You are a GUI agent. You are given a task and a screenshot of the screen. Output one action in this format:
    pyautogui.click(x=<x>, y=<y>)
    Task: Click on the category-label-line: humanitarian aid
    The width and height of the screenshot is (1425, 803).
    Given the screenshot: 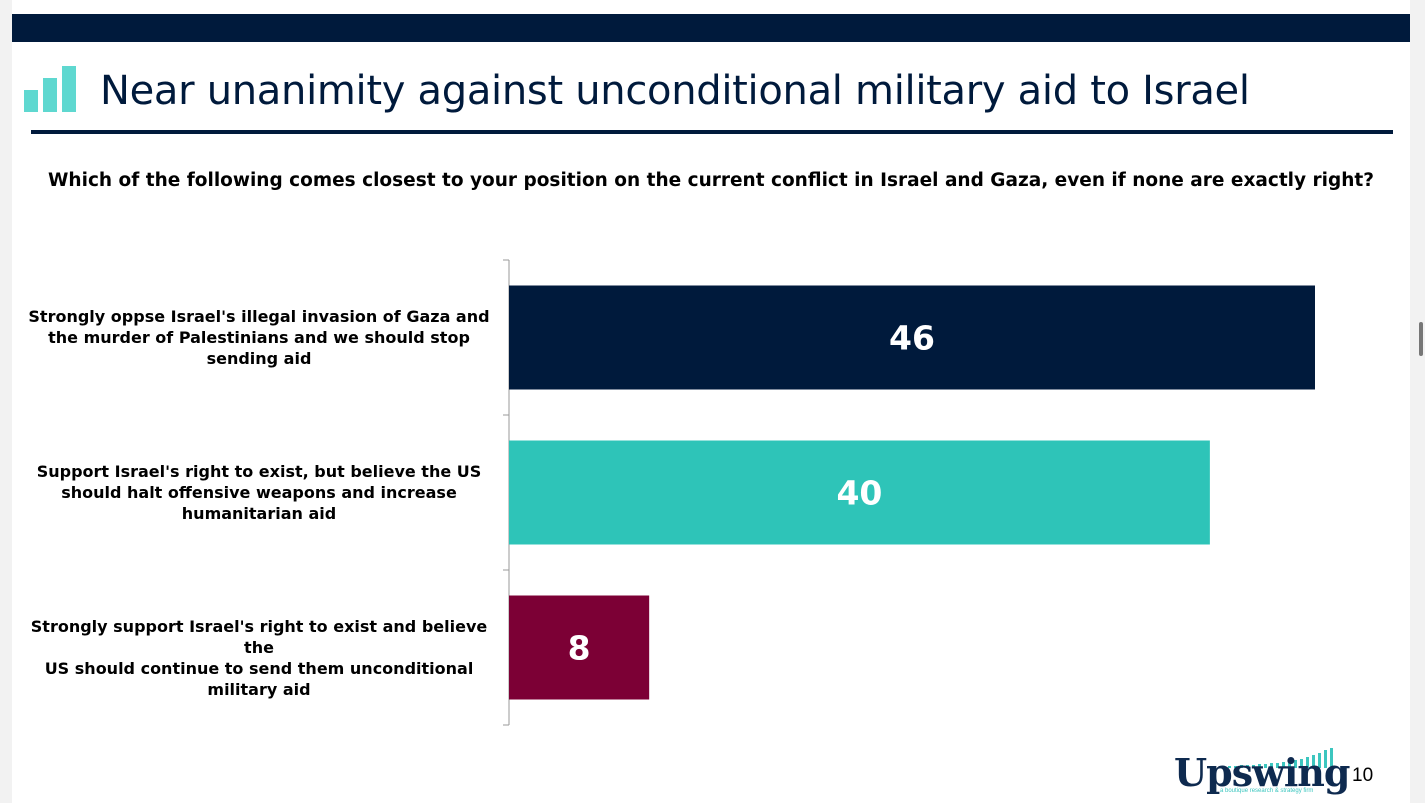 What is the action you would take?
    pyautogui.click(x=259, y=513)
    